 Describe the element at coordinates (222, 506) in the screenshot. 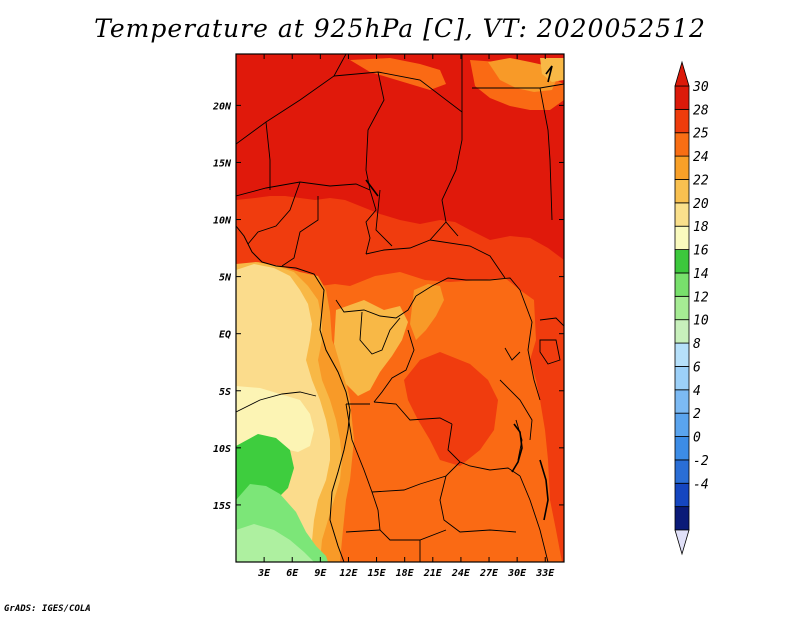

I see `y-tick-label: 15S` at that location.